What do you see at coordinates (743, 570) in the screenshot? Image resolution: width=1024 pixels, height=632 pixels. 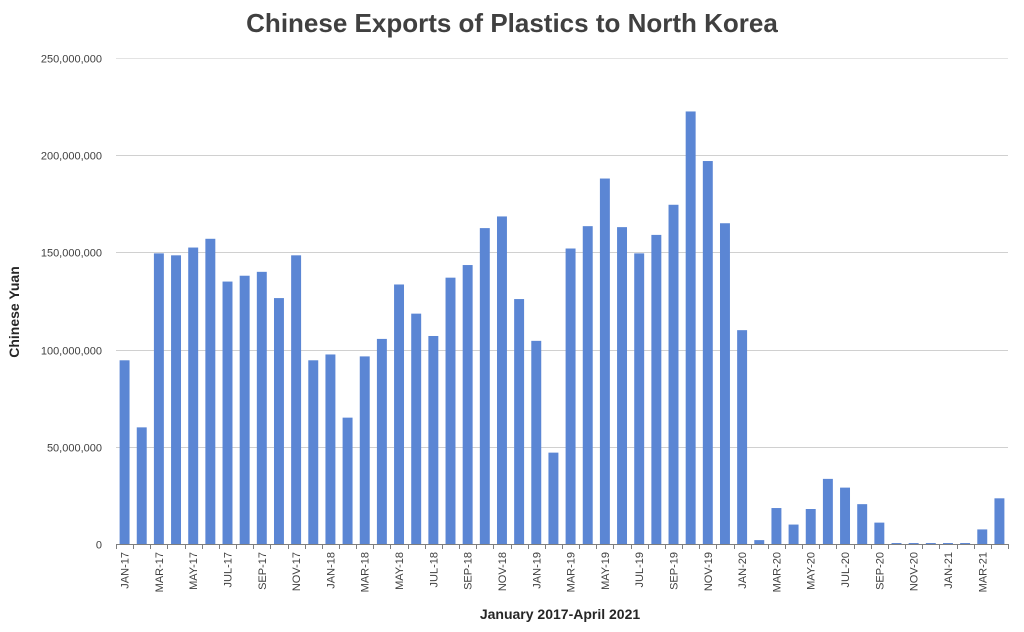 I see `x-tick-label: JAN-20` at bounding box center [743, 570].